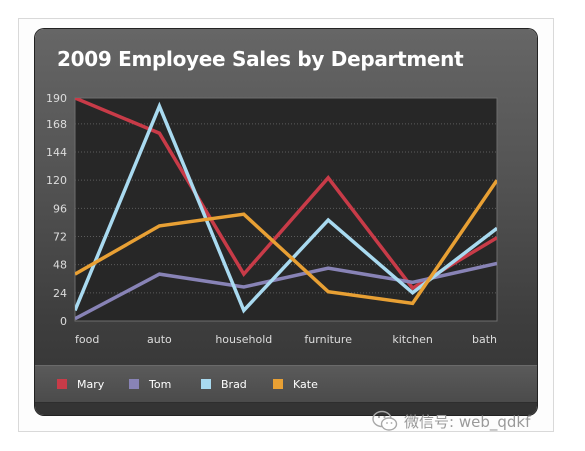  Describe the element at coordinates (234, 384) in the screenshot. I see `legend-label: Brad` at that location.